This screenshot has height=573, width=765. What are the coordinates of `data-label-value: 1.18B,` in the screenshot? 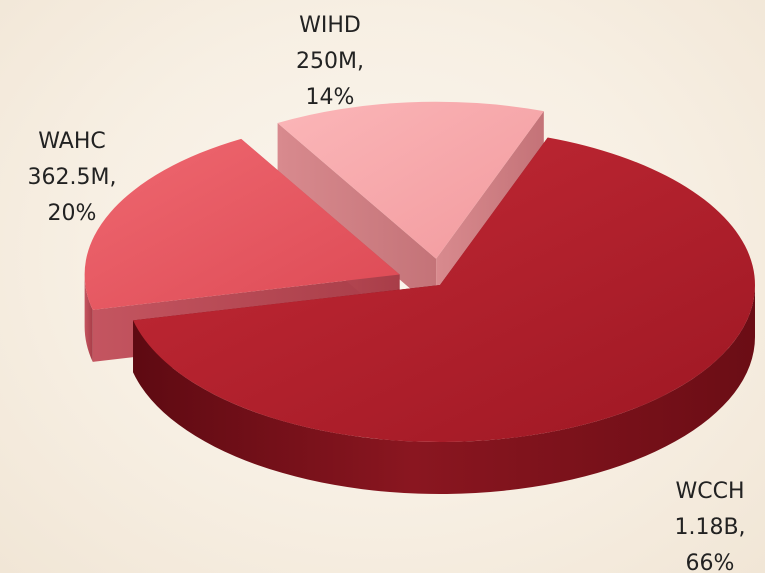 It's located at (709, 527).